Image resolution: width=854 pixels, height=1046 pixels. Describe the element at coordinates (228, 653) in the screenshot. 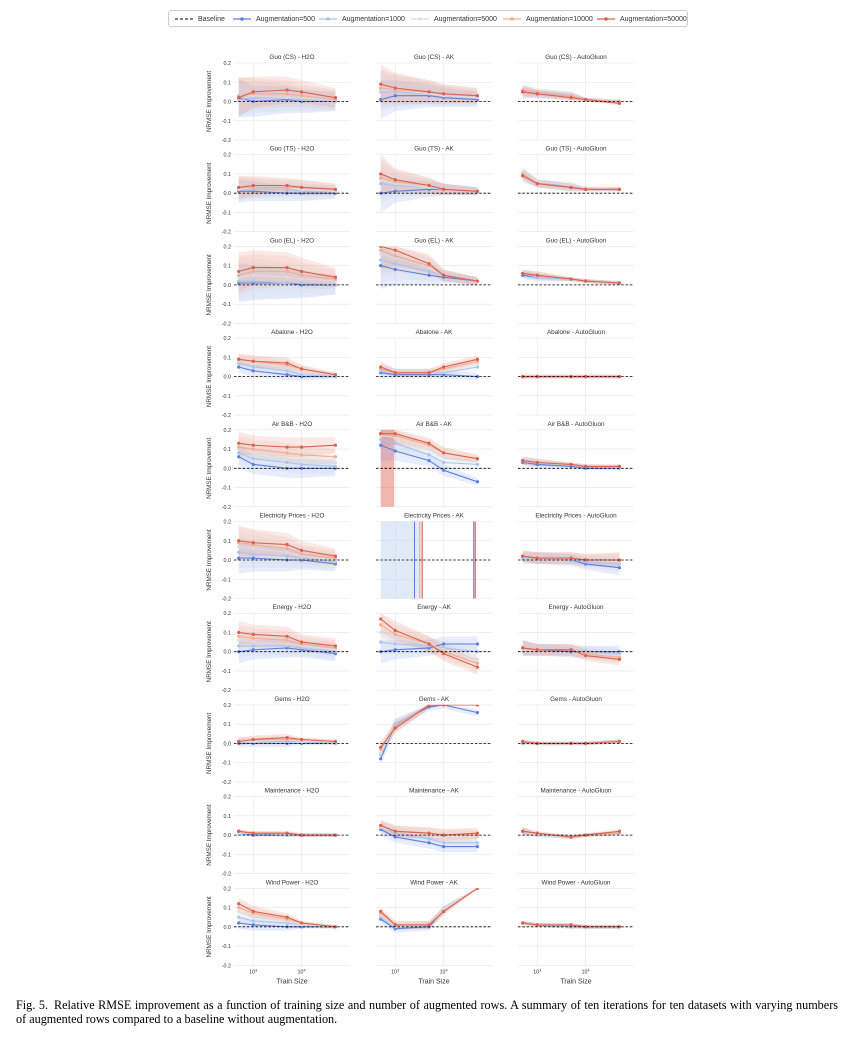

I see `y-tick-label: 0.0` at that location.